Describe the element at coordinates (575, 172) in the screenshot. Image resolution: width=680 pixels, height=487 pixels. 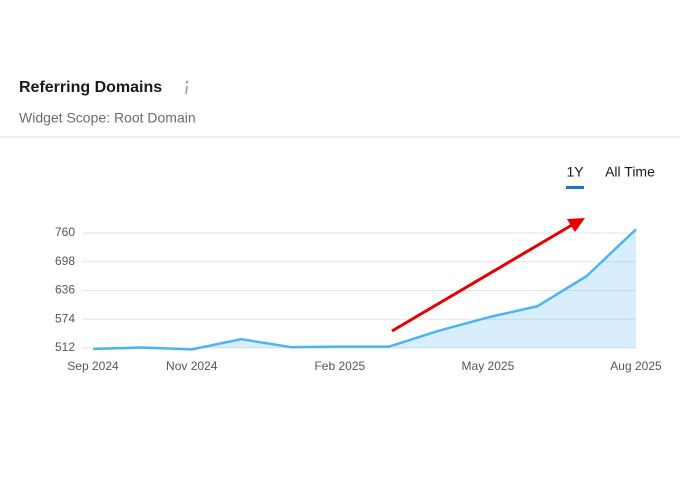
I see `tab: 1Y` at that location.